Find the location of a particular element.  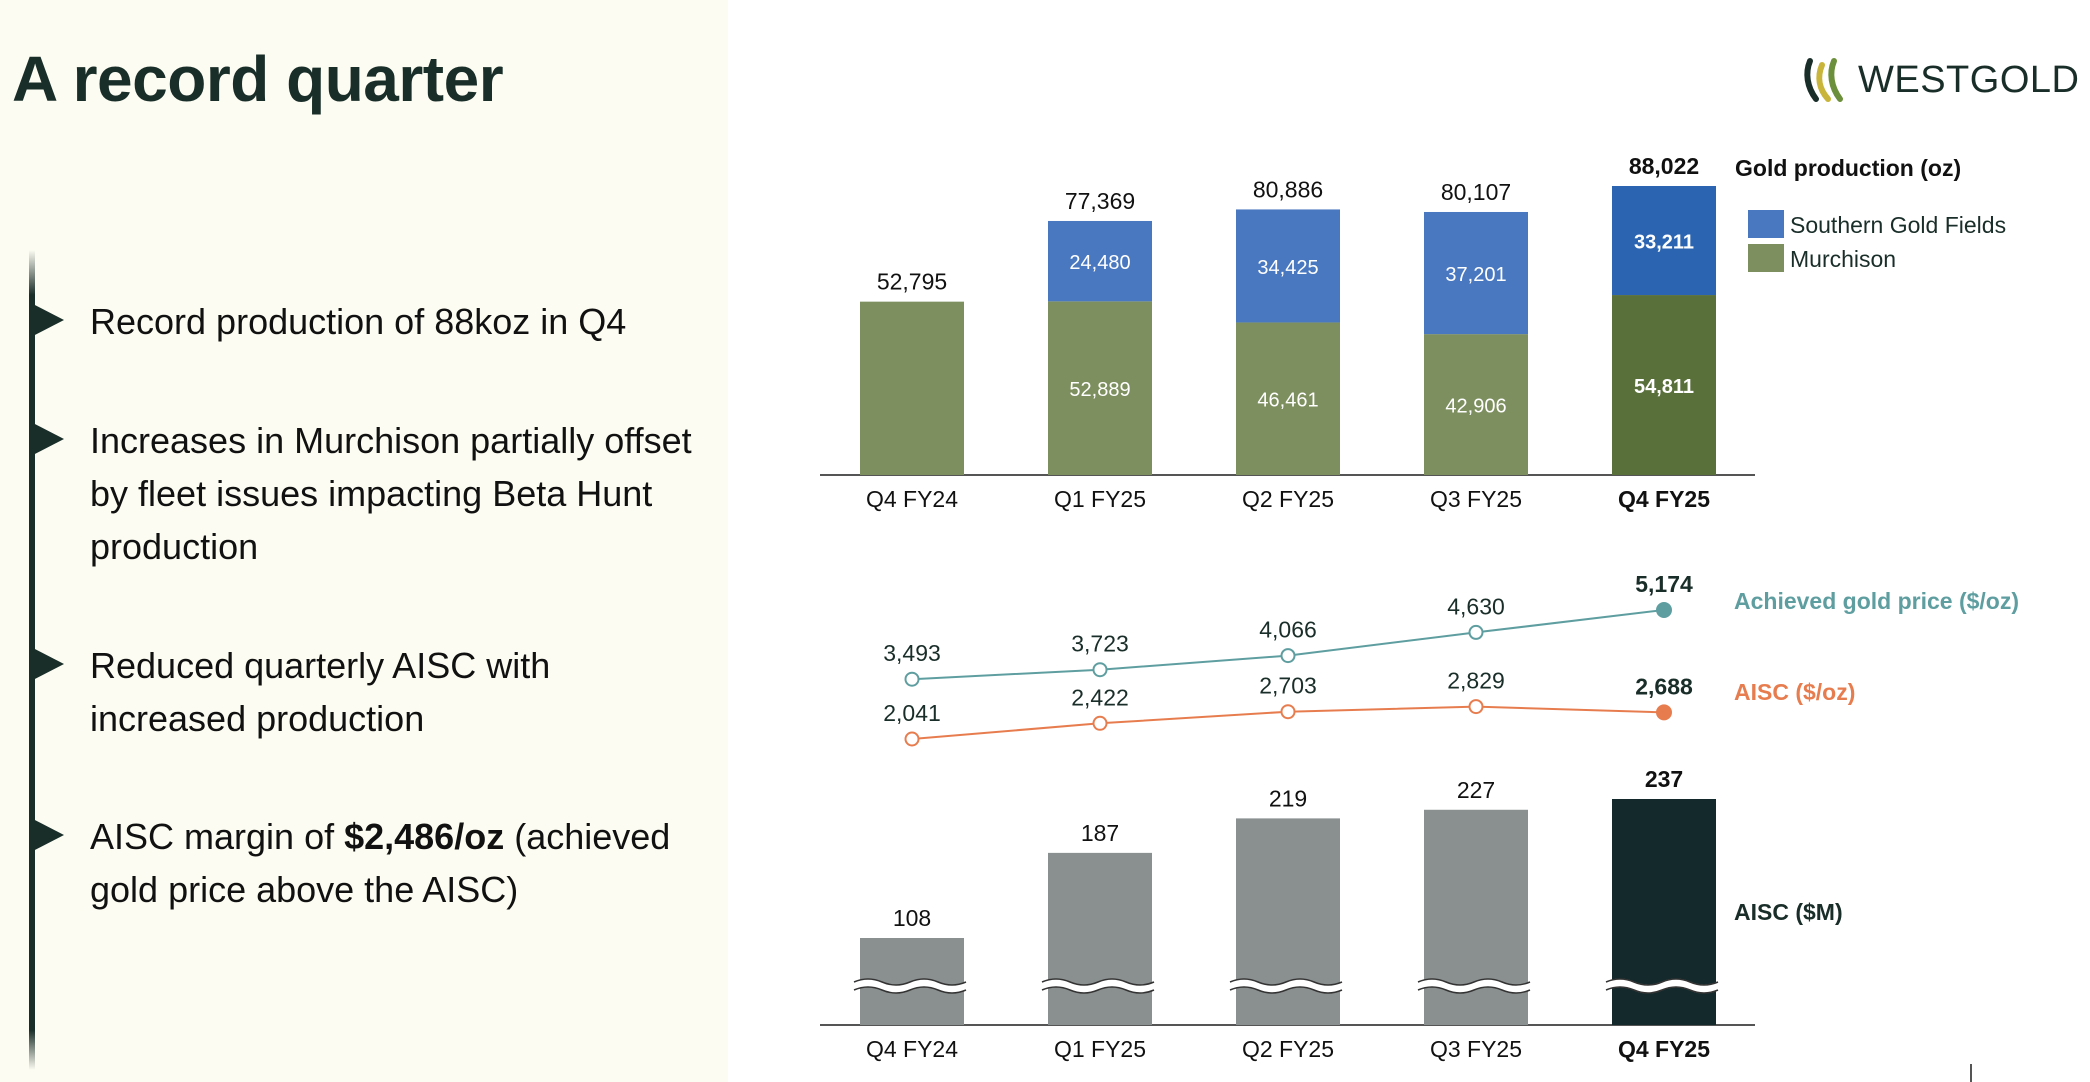

gold-price-value-label: 3,723 is located at coordinates (1100, 644).